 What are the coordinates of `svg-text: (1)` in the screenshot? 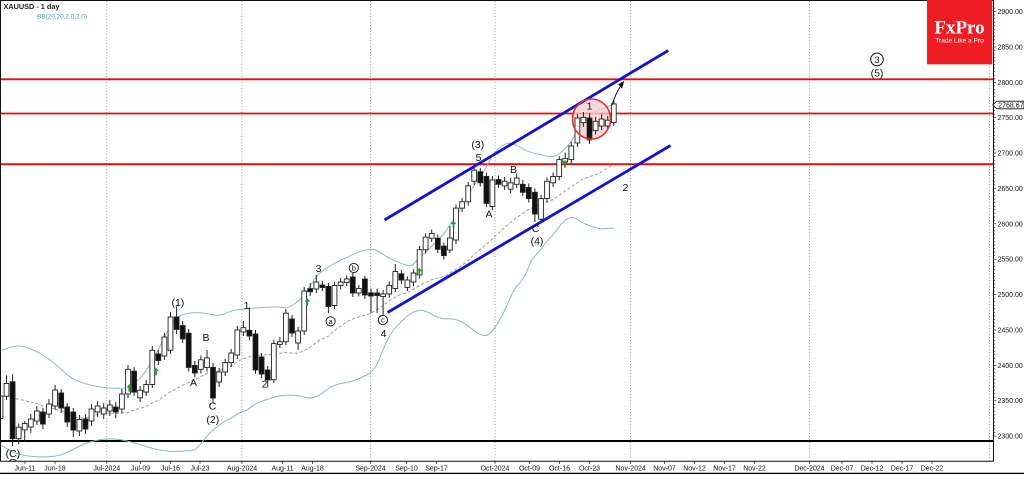 It's located at (177, 303).